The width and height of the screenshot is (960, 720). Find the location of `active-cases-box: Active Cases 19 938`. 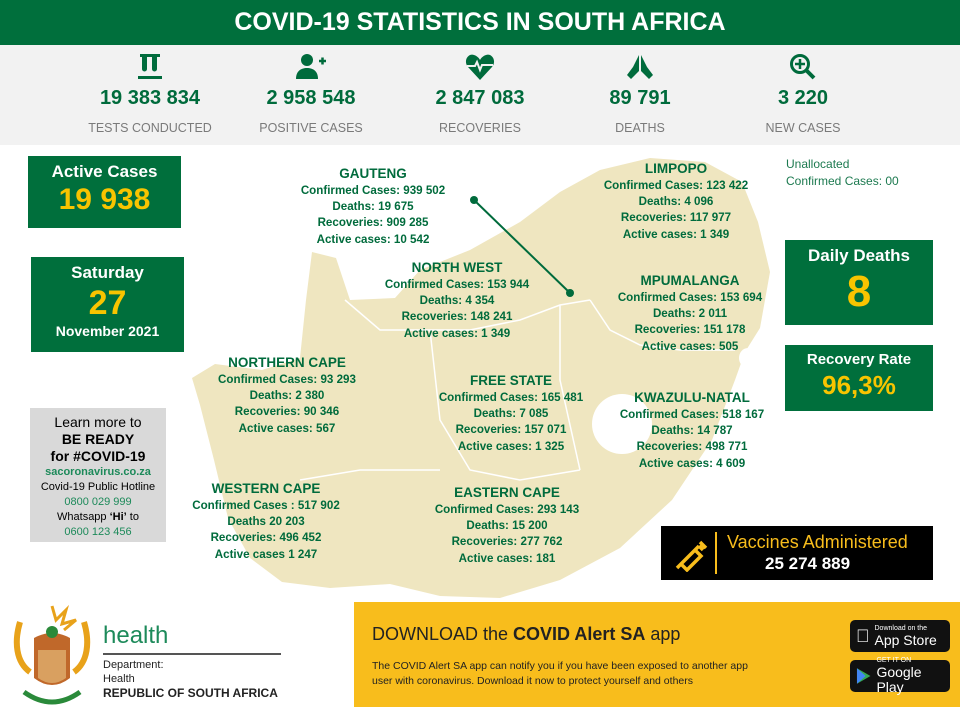

active-cases-box: Active Cases 19 938 is located at coordinates (104, 192).